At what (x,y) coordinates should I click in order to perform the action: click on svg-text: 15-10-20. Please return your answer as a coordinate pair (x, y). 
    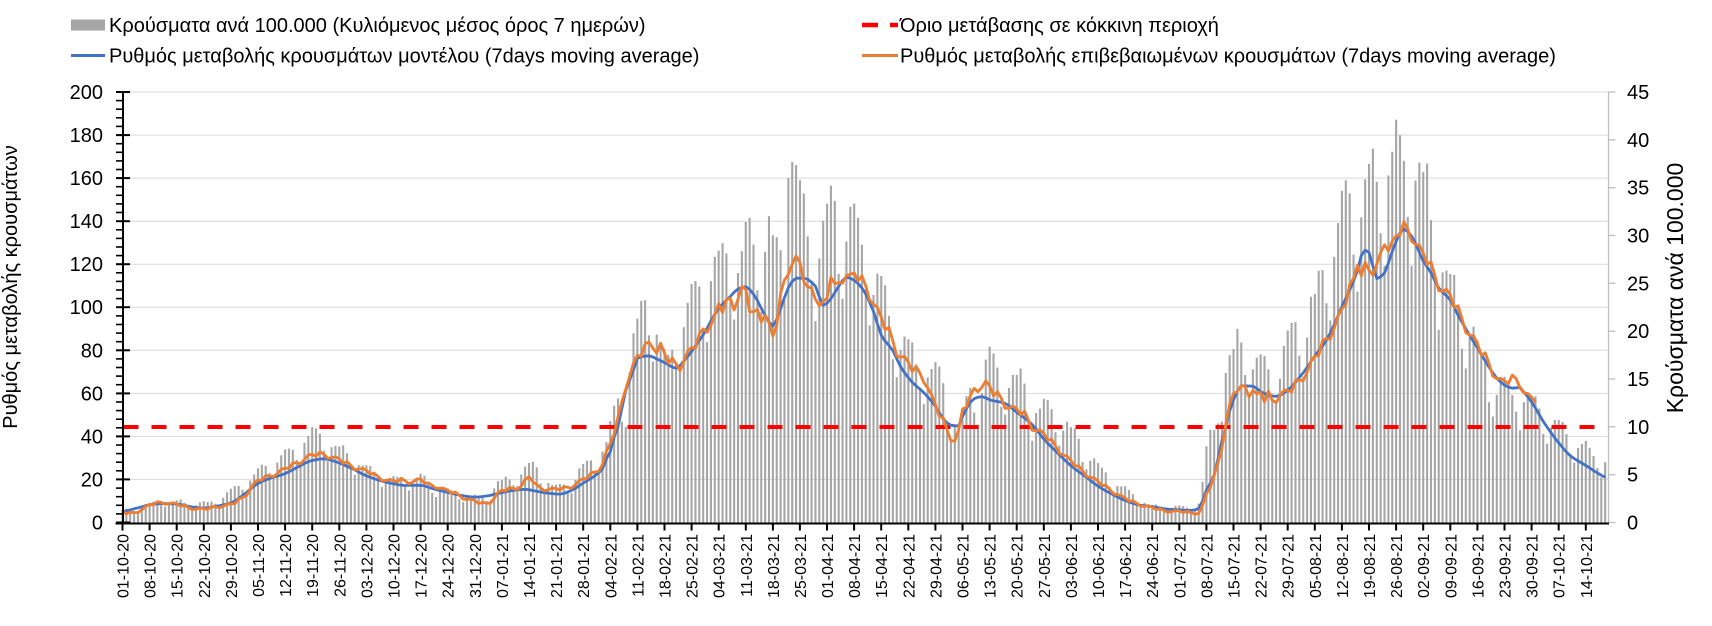
    Looking at the image, I should click on (178, 566).